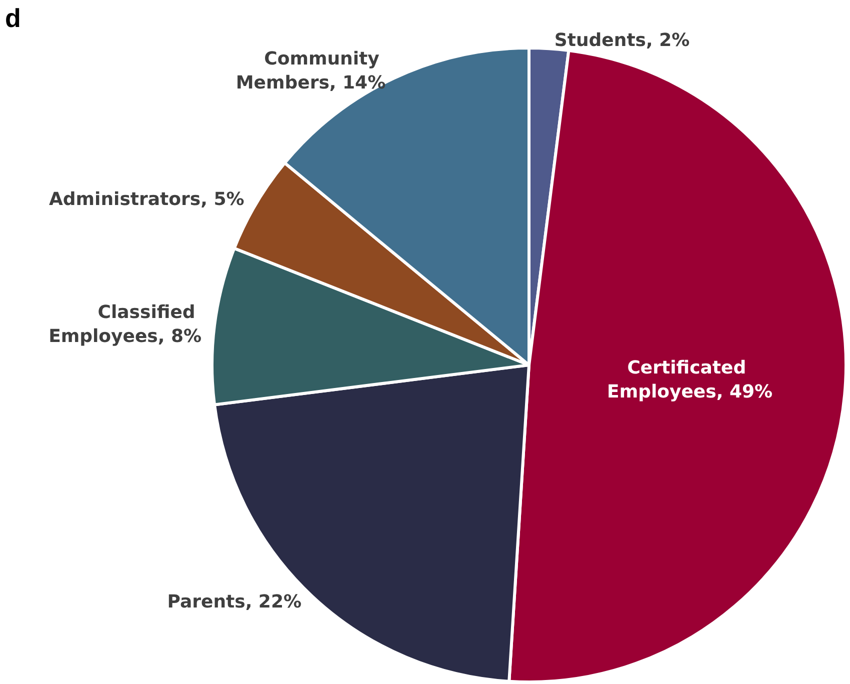 The image size is (850, 684). Describe the element at coordinates (690, 380) in the screenshot. I see `slice-label: Certificated Employees, 49%` at that location.